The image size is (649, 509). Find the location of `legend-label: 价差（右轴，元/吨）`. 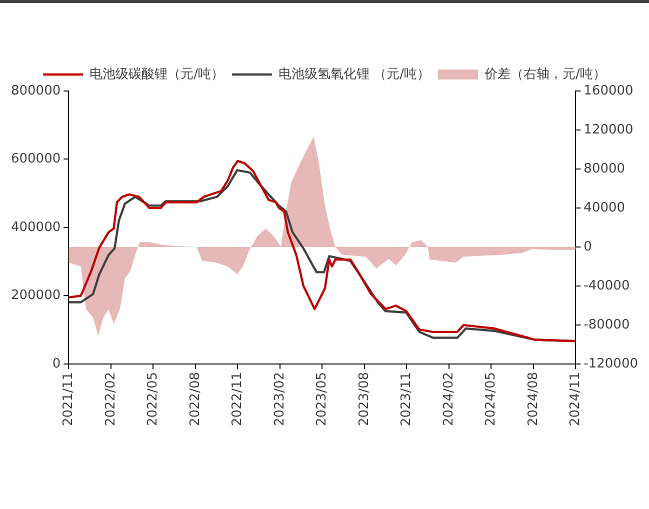

legend-label: 价差（右轴，元/吨） is located at coordinates (545, 74).